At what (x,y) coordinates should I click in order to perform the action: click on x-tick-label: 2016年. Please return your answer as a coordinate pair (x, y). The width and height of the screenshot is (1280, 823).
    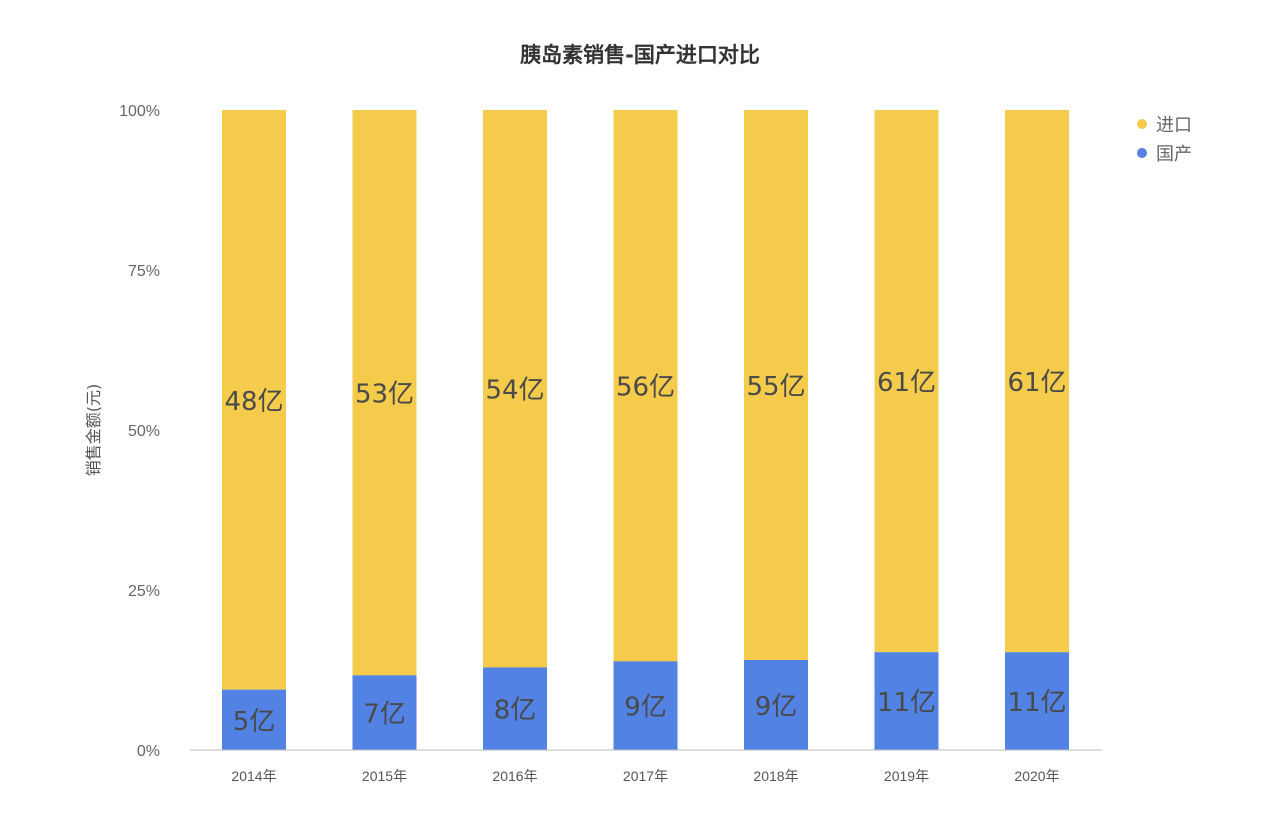
    Looking at the image, I should click on (514, 776).